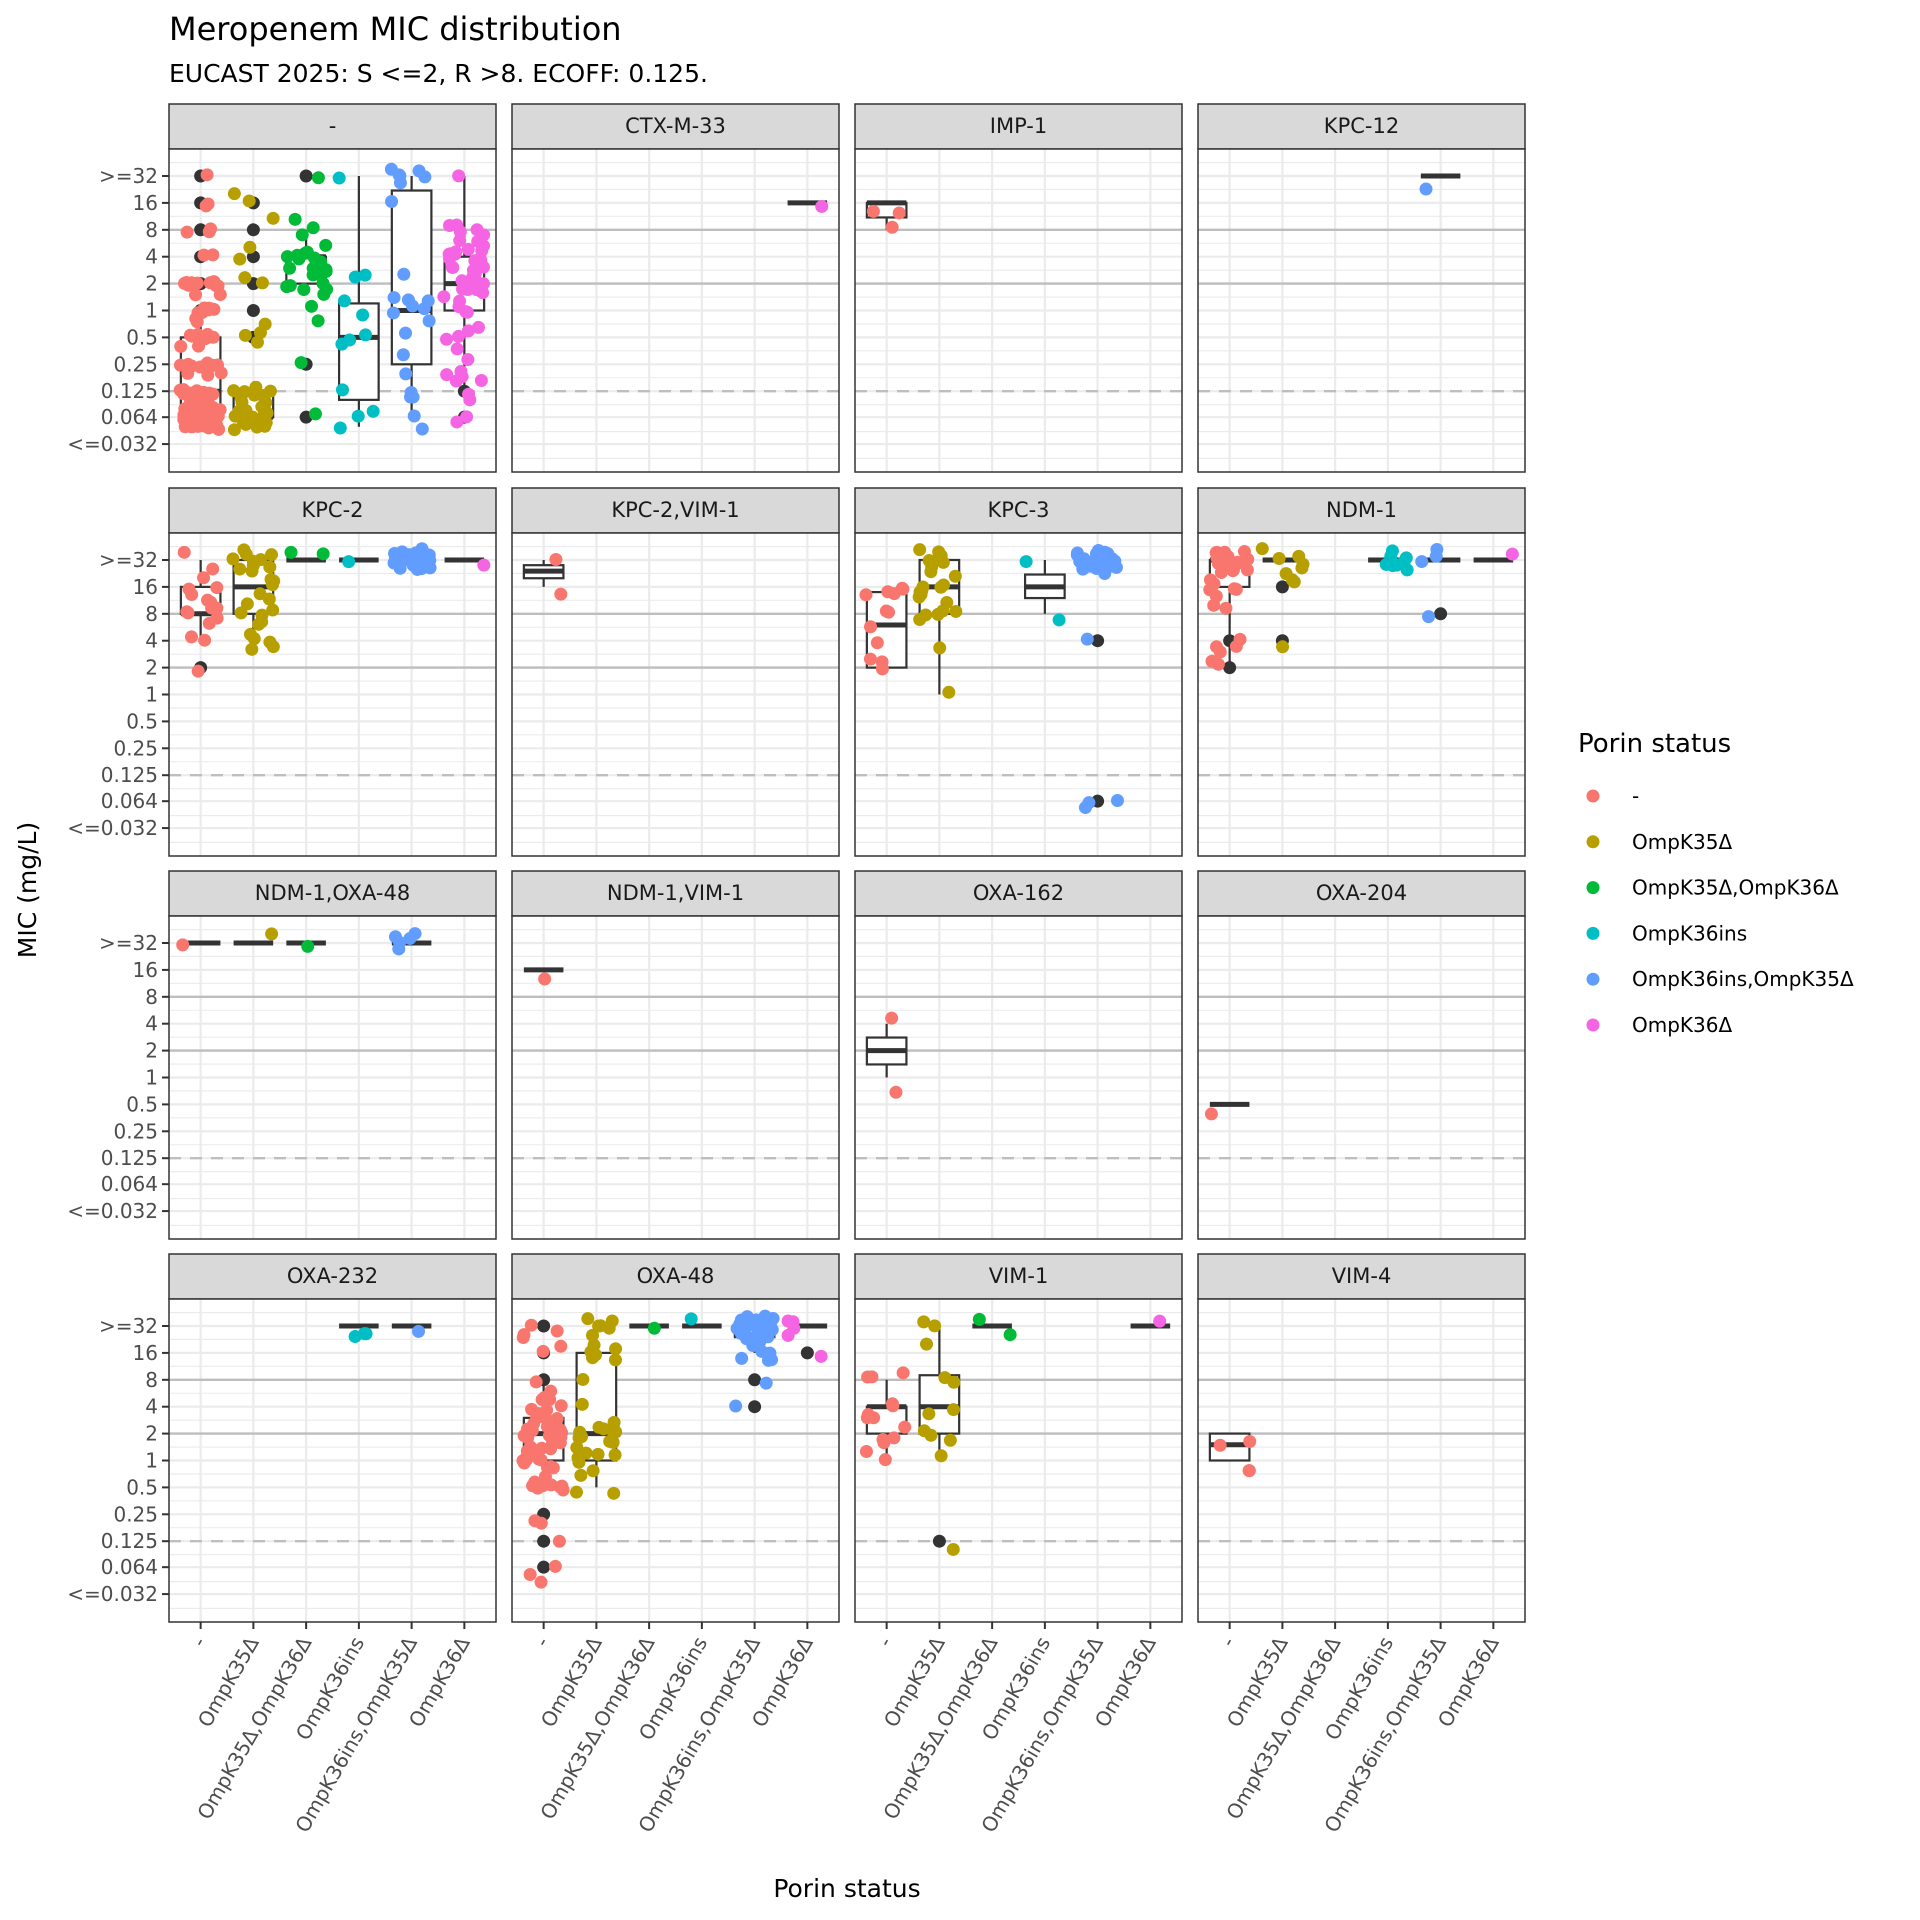 The image size is (1920, 1920). Describe the element at coordinates (1018, 126) in the screenshot. I see `facet-label: IMP-1` at that location.